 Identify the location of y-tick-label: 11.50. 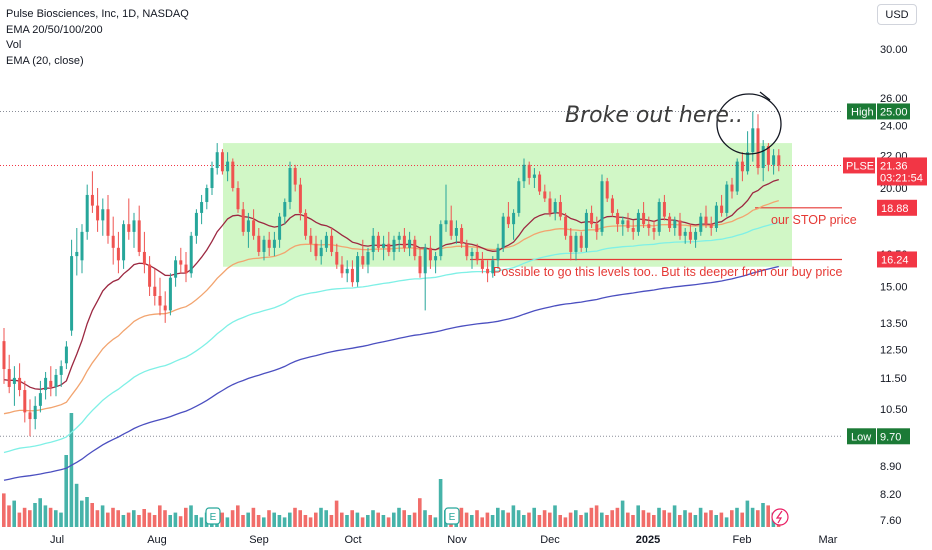
(893, 379).